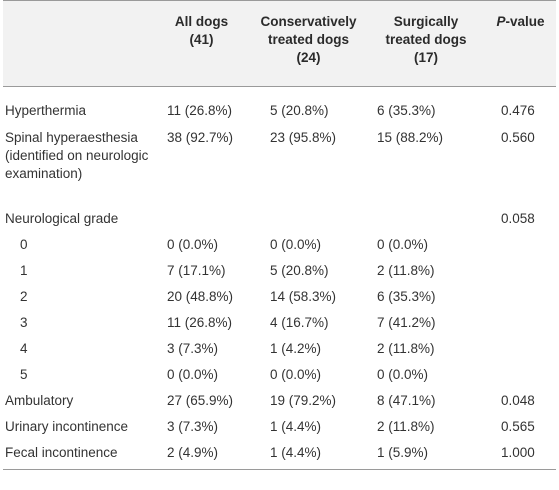  I want to click on header-surgical: Surgically treated dogs (17), so click(426, 43).